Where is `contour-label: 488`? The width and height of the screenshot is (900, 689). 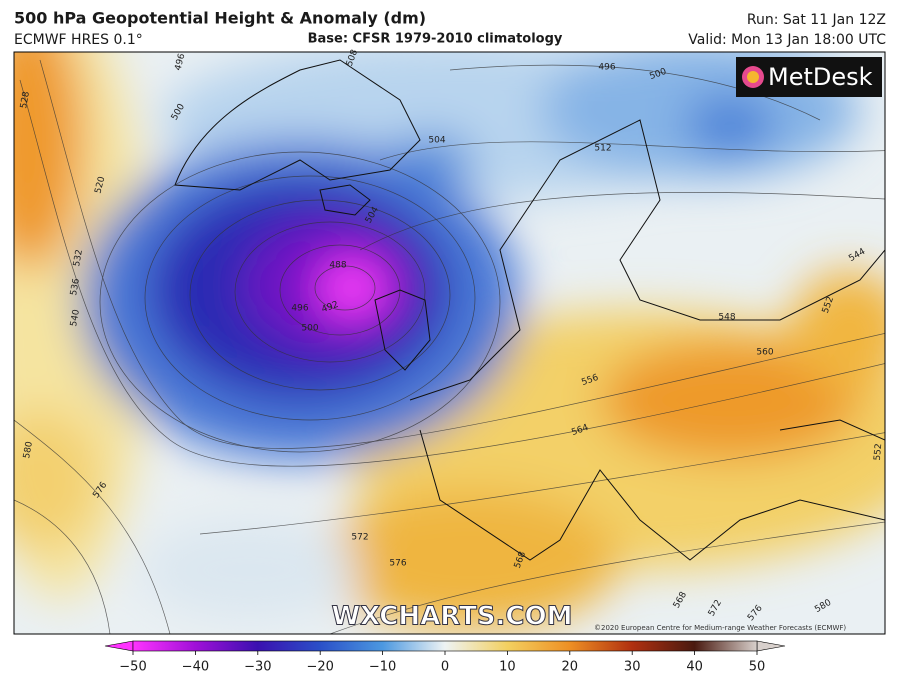 contour-label: 488 is located at coordinates (337, 266).